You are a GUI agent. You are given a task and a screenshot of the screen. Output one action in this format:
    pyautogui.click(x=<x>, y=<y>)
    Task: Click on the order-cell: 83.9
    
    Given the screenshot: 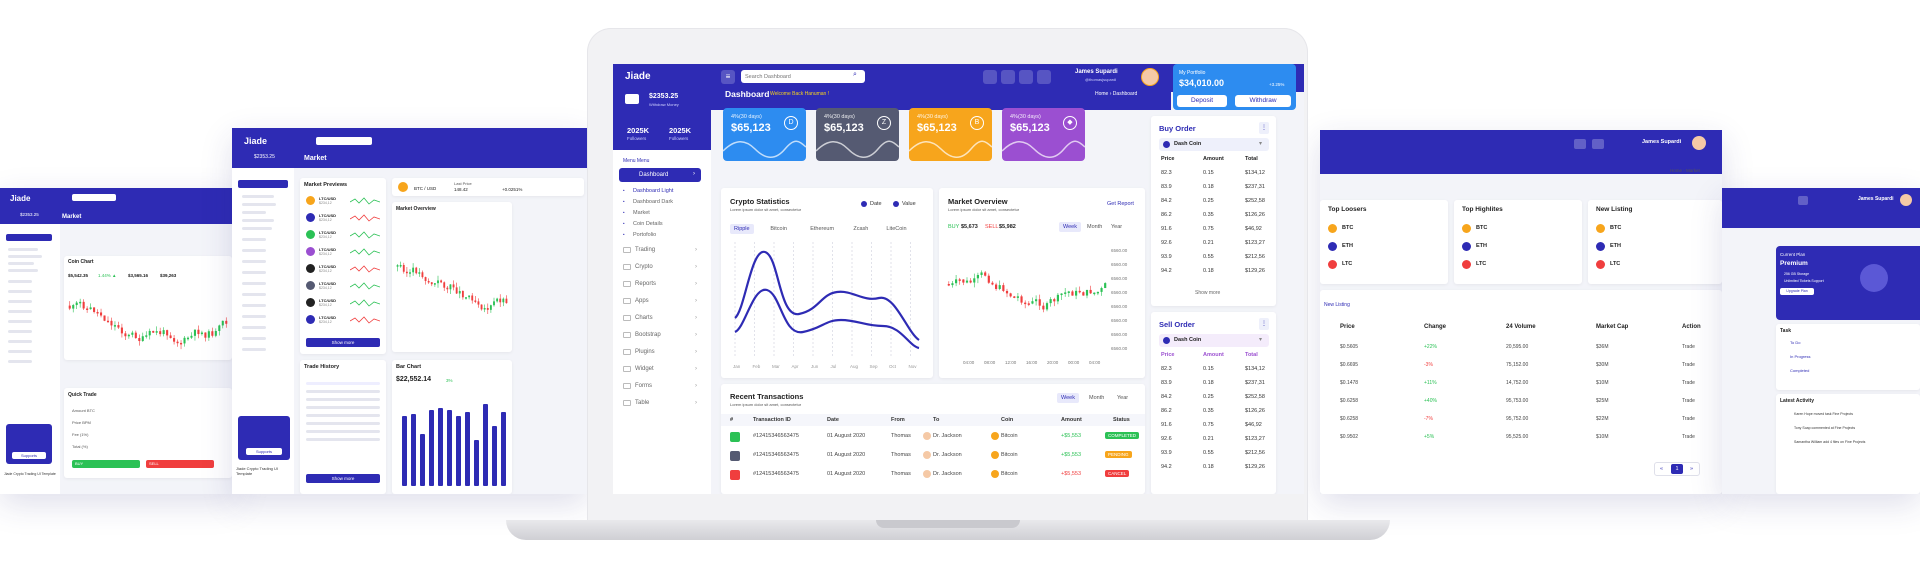 What is the action you would take?
    pyautogui.click(x=1166, y=383)
    